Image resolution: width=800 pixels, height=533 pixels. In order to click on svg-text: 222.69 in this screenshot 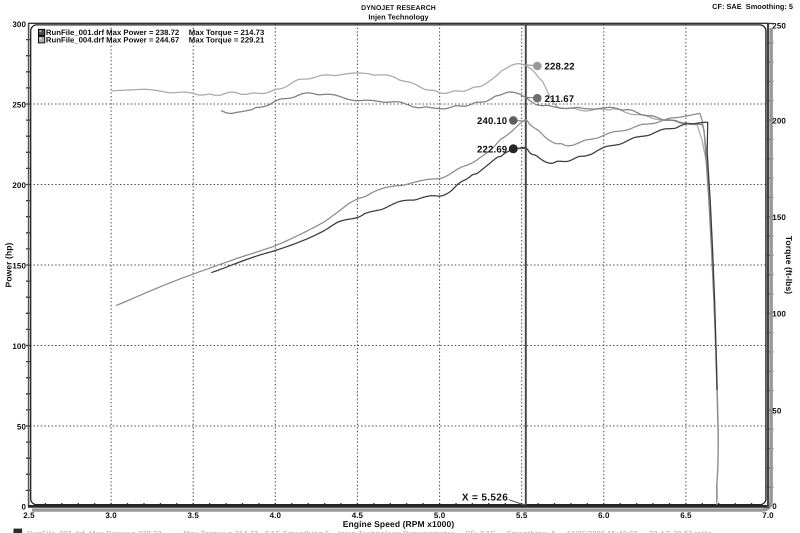, I will do `click(492, 150)`.